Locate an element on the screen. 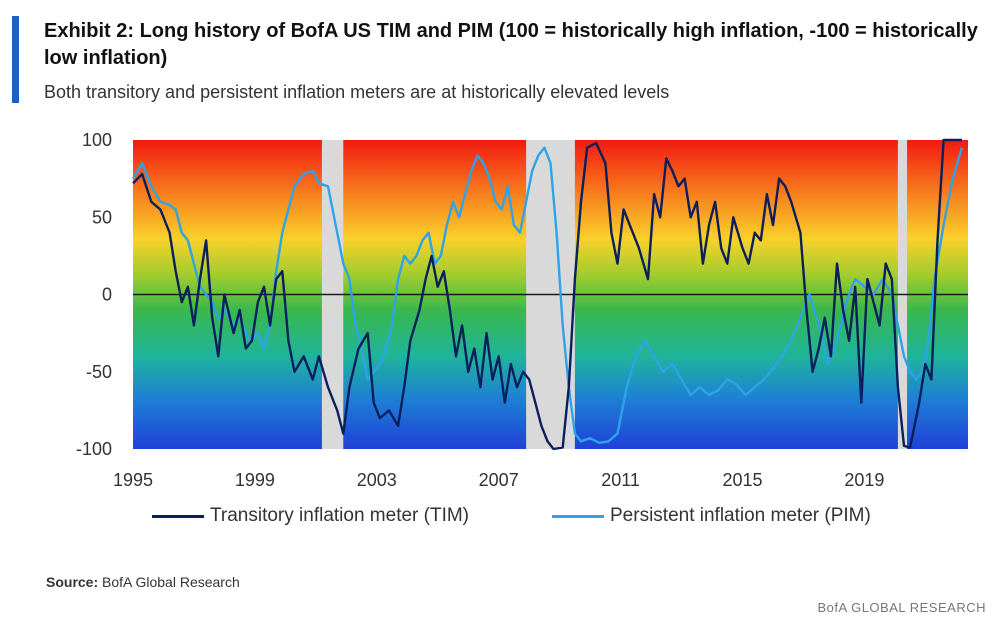 This screenshot has height=634, width=1000. x-tick-label: 2011 is located at coordinates (620, 480).